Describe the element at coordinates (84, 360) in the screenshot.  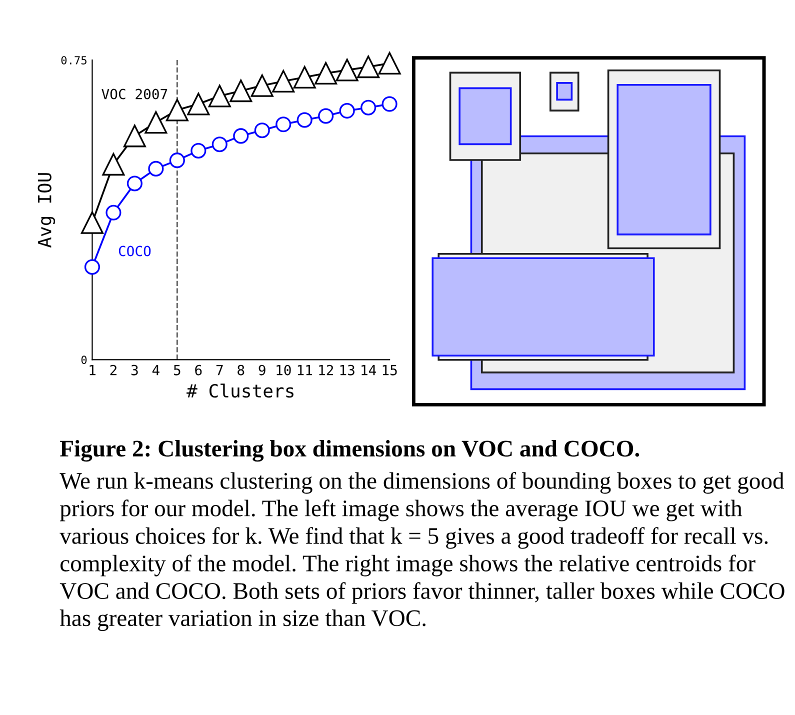
I see `y-tick-label: 0` at that location.